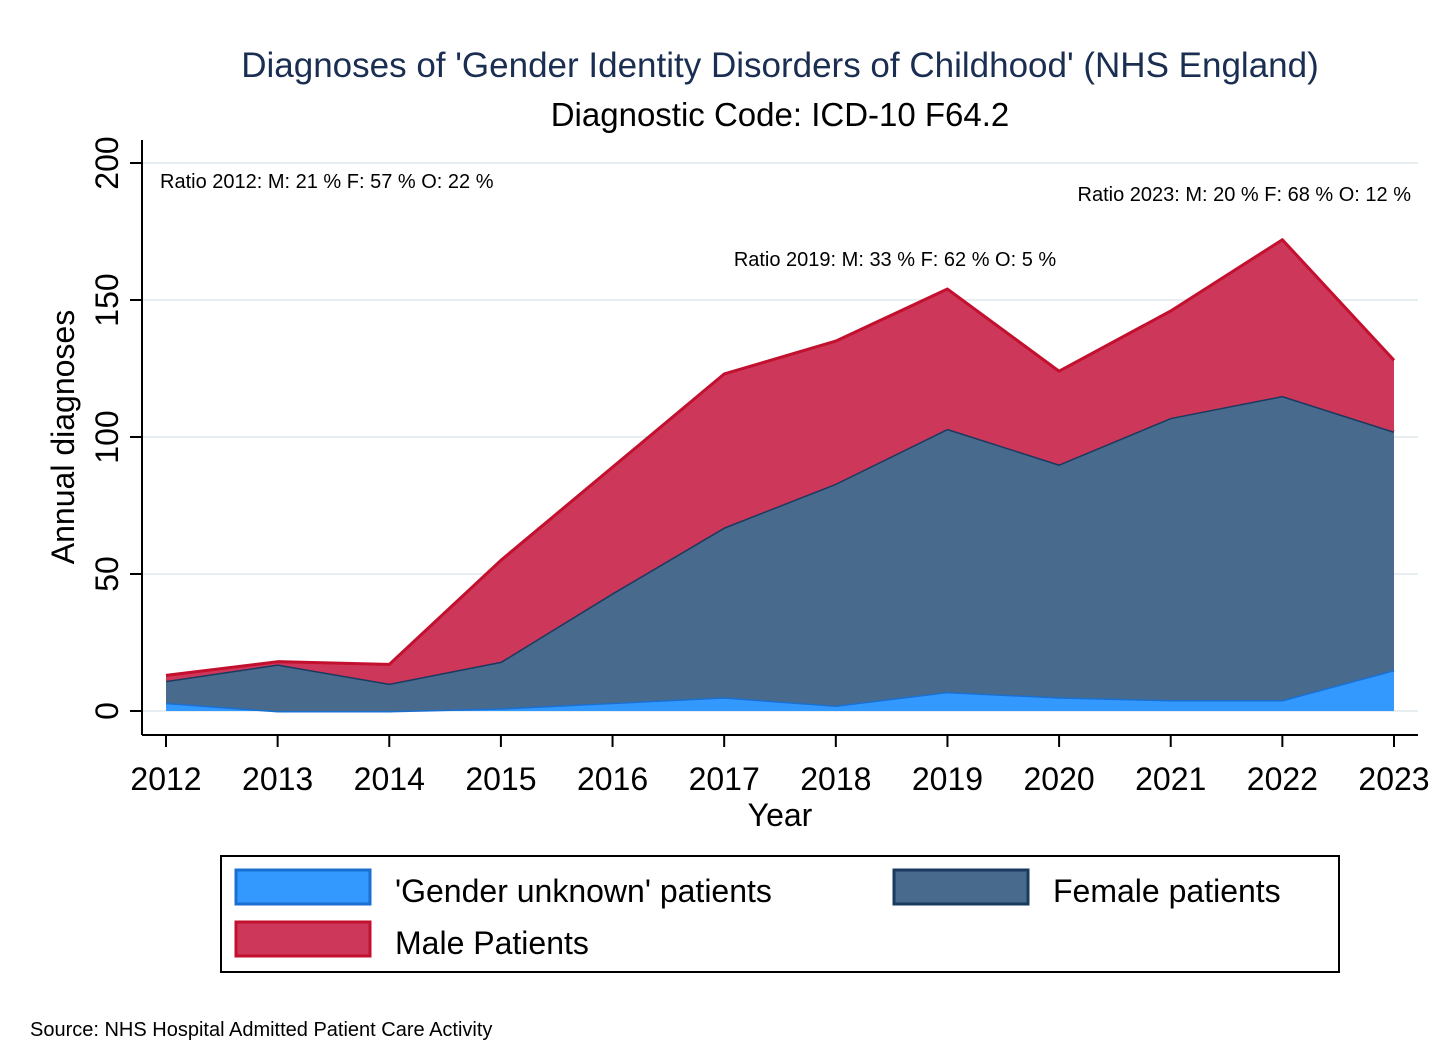  What do you see at coordinates (107, 299) in the screenshot?
I see `y-tick-label: 150` at bounding box center [107, 299].